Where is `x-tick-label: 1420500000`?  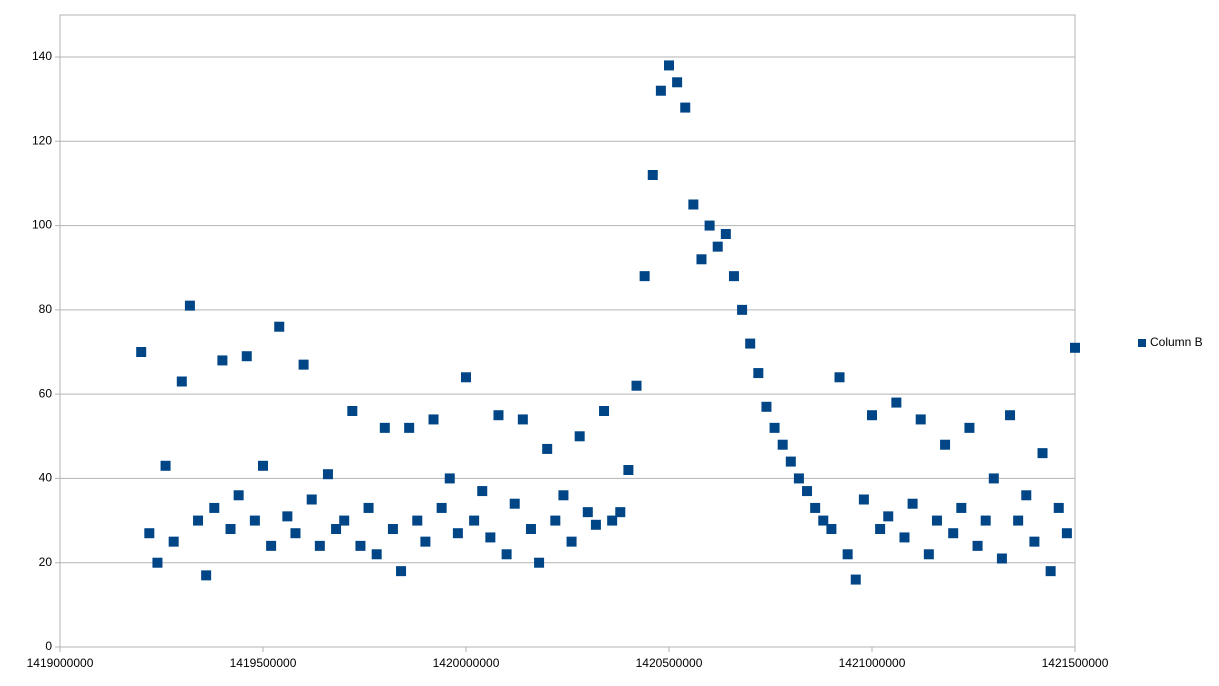
x-tick-label: 1420500000 is located at coordinates (669, 663).